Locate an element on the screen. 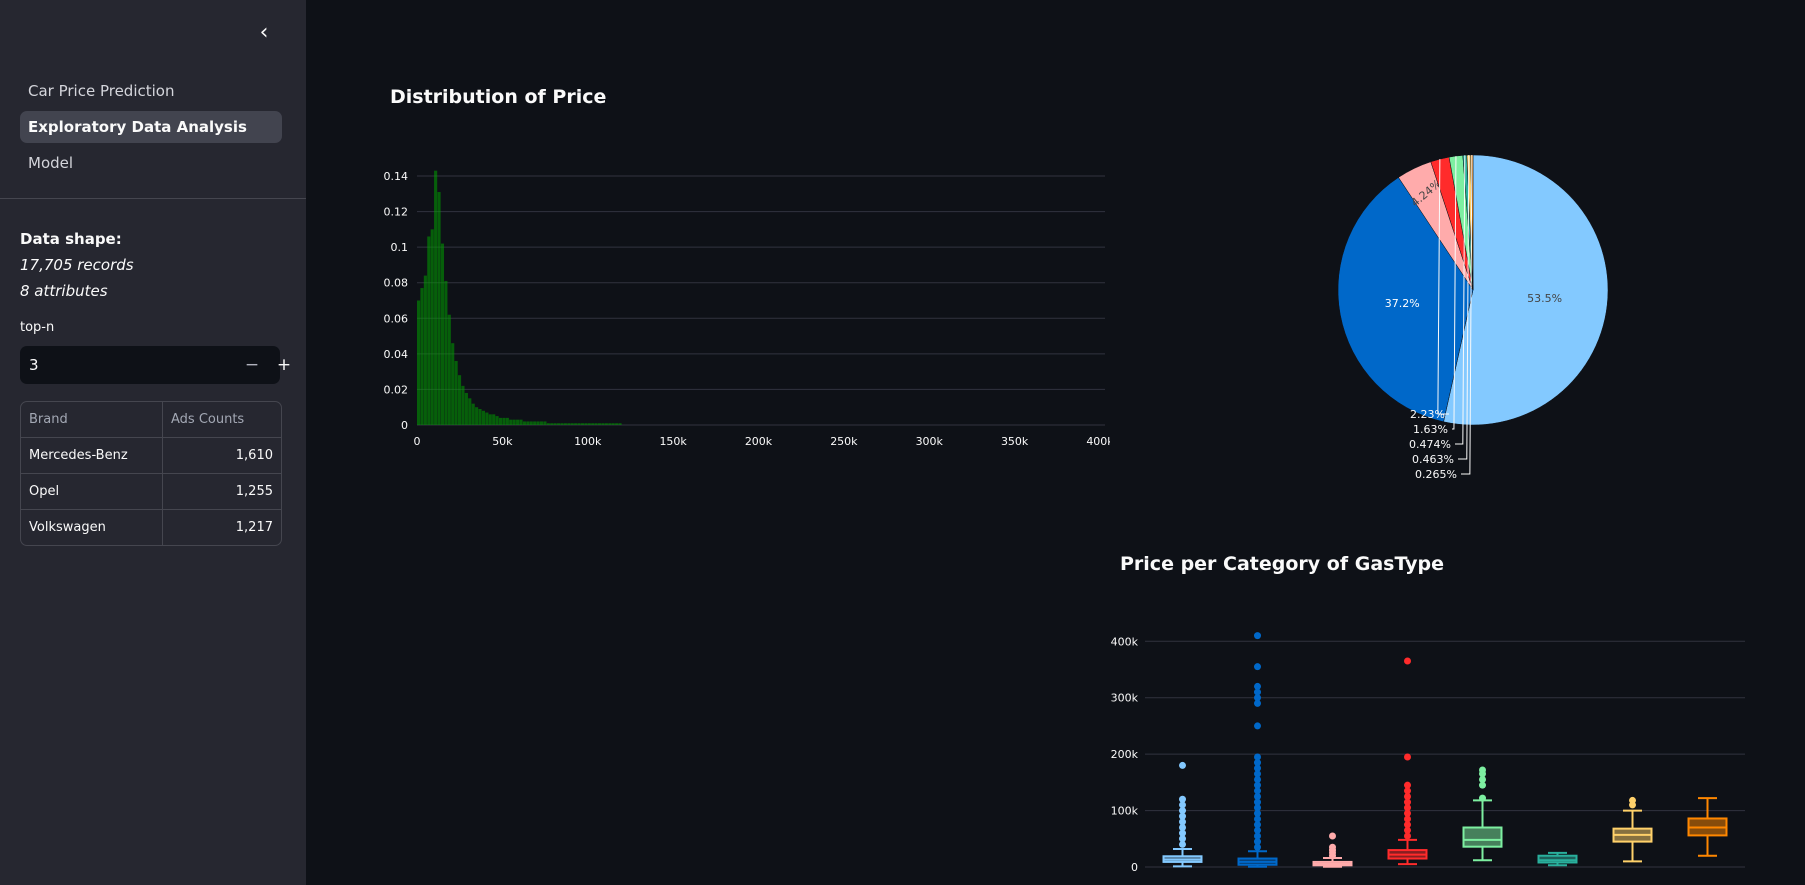 This screenshot has width=1805, height=885. decrement-button: − is located at coordinates (252, 365).